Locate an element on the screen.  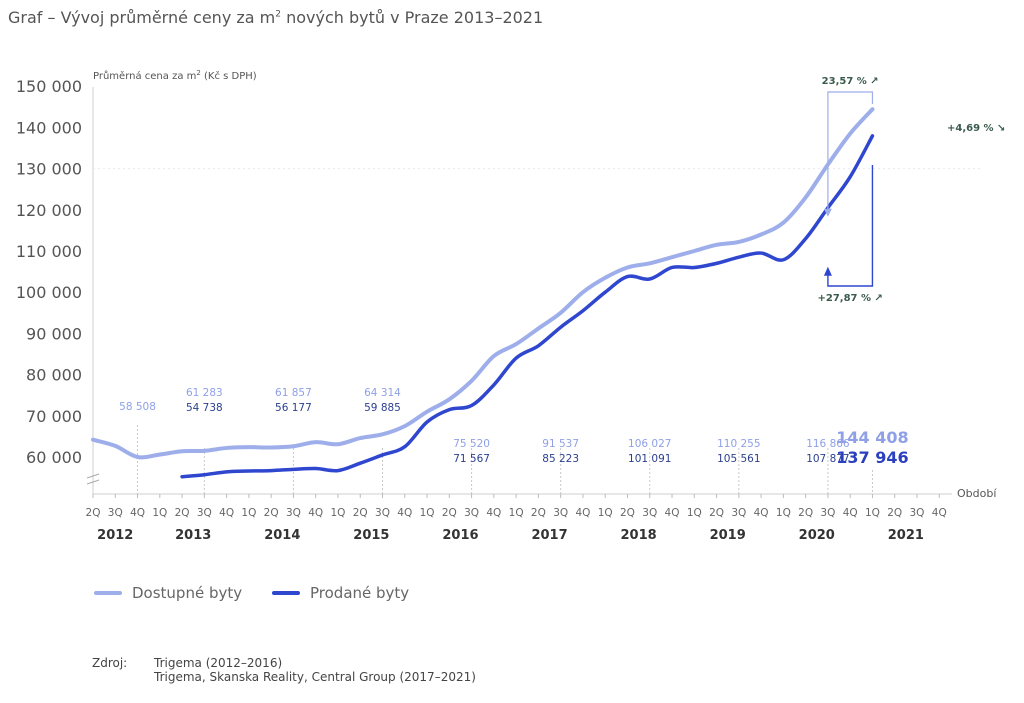
year-label: 2012 is located at coordinates (115, 535).